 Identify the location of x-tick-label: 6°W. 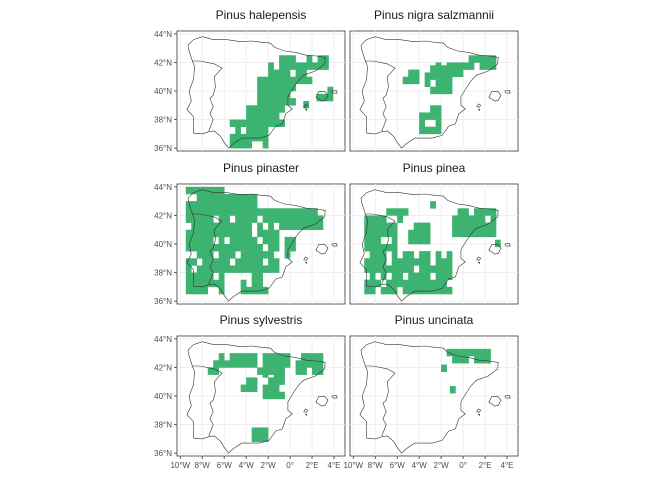
(398, 465).